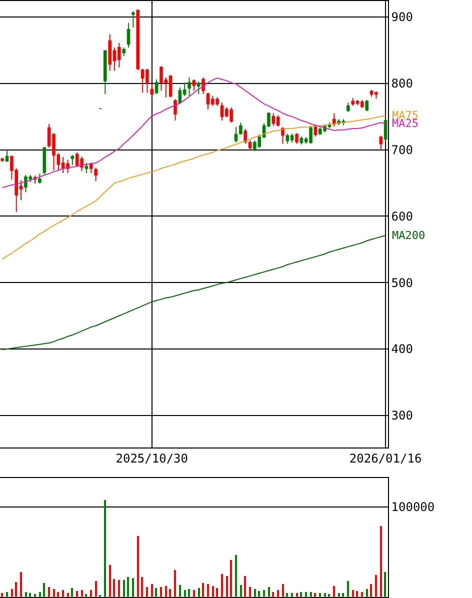 The height and width of the screenshot is (598, 472). What do you see at coordinates (402, 149) in the screenshot?
I see `y-tick-label: 700` at bounding box center [402, 149].